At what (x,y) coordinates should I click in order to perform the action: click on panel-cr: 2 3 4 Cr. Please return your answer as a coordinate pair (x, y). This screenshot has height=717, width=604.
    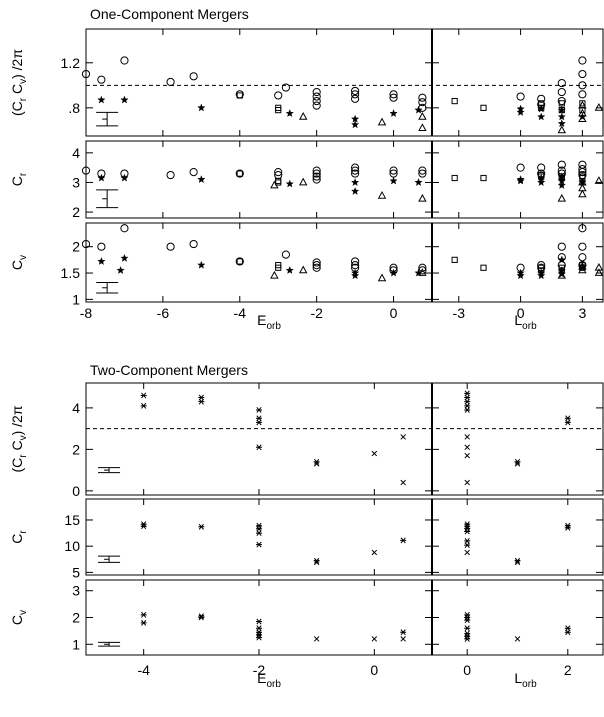
    Looking at the image, I should click on (306, 180).